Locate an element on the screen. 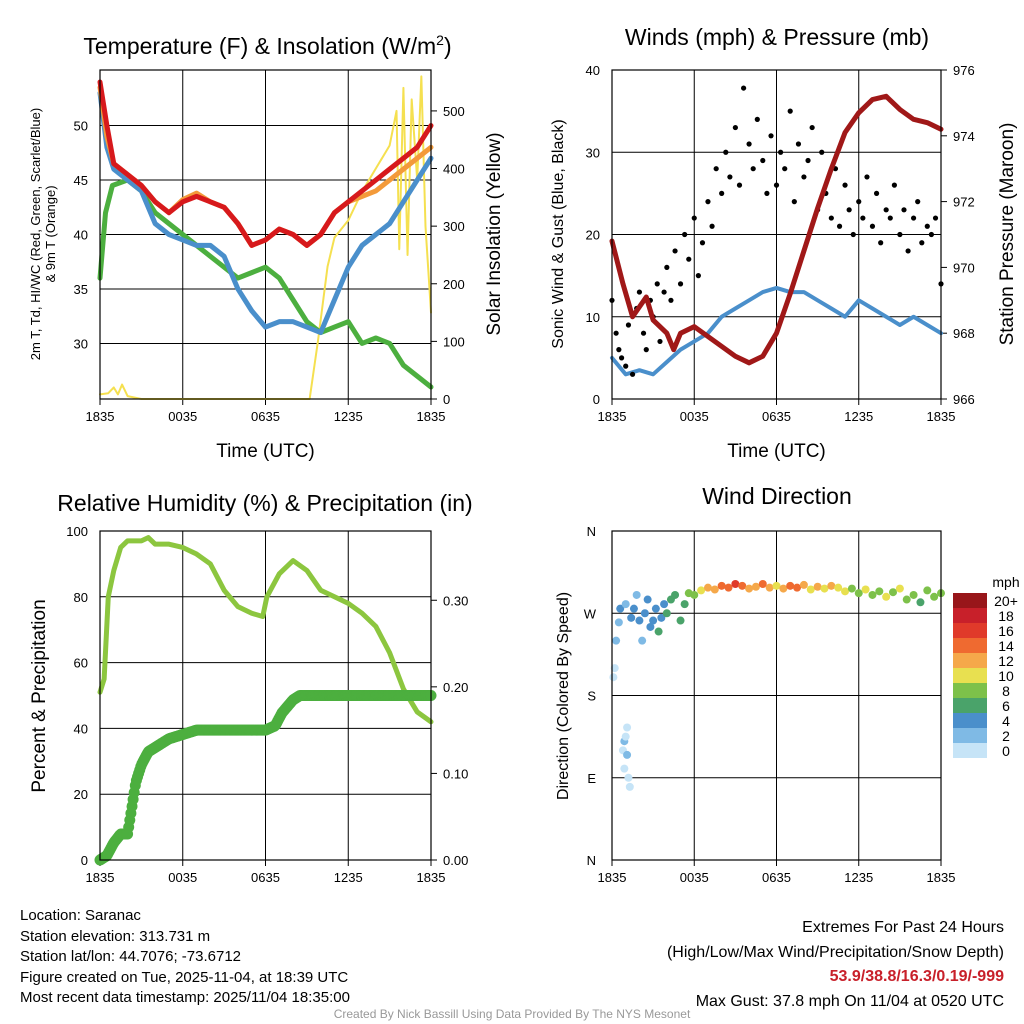 The image size is (1024, 1024). y2-axis-label: Station Pressure (Maroon) is located at coordinates (1007, 234).